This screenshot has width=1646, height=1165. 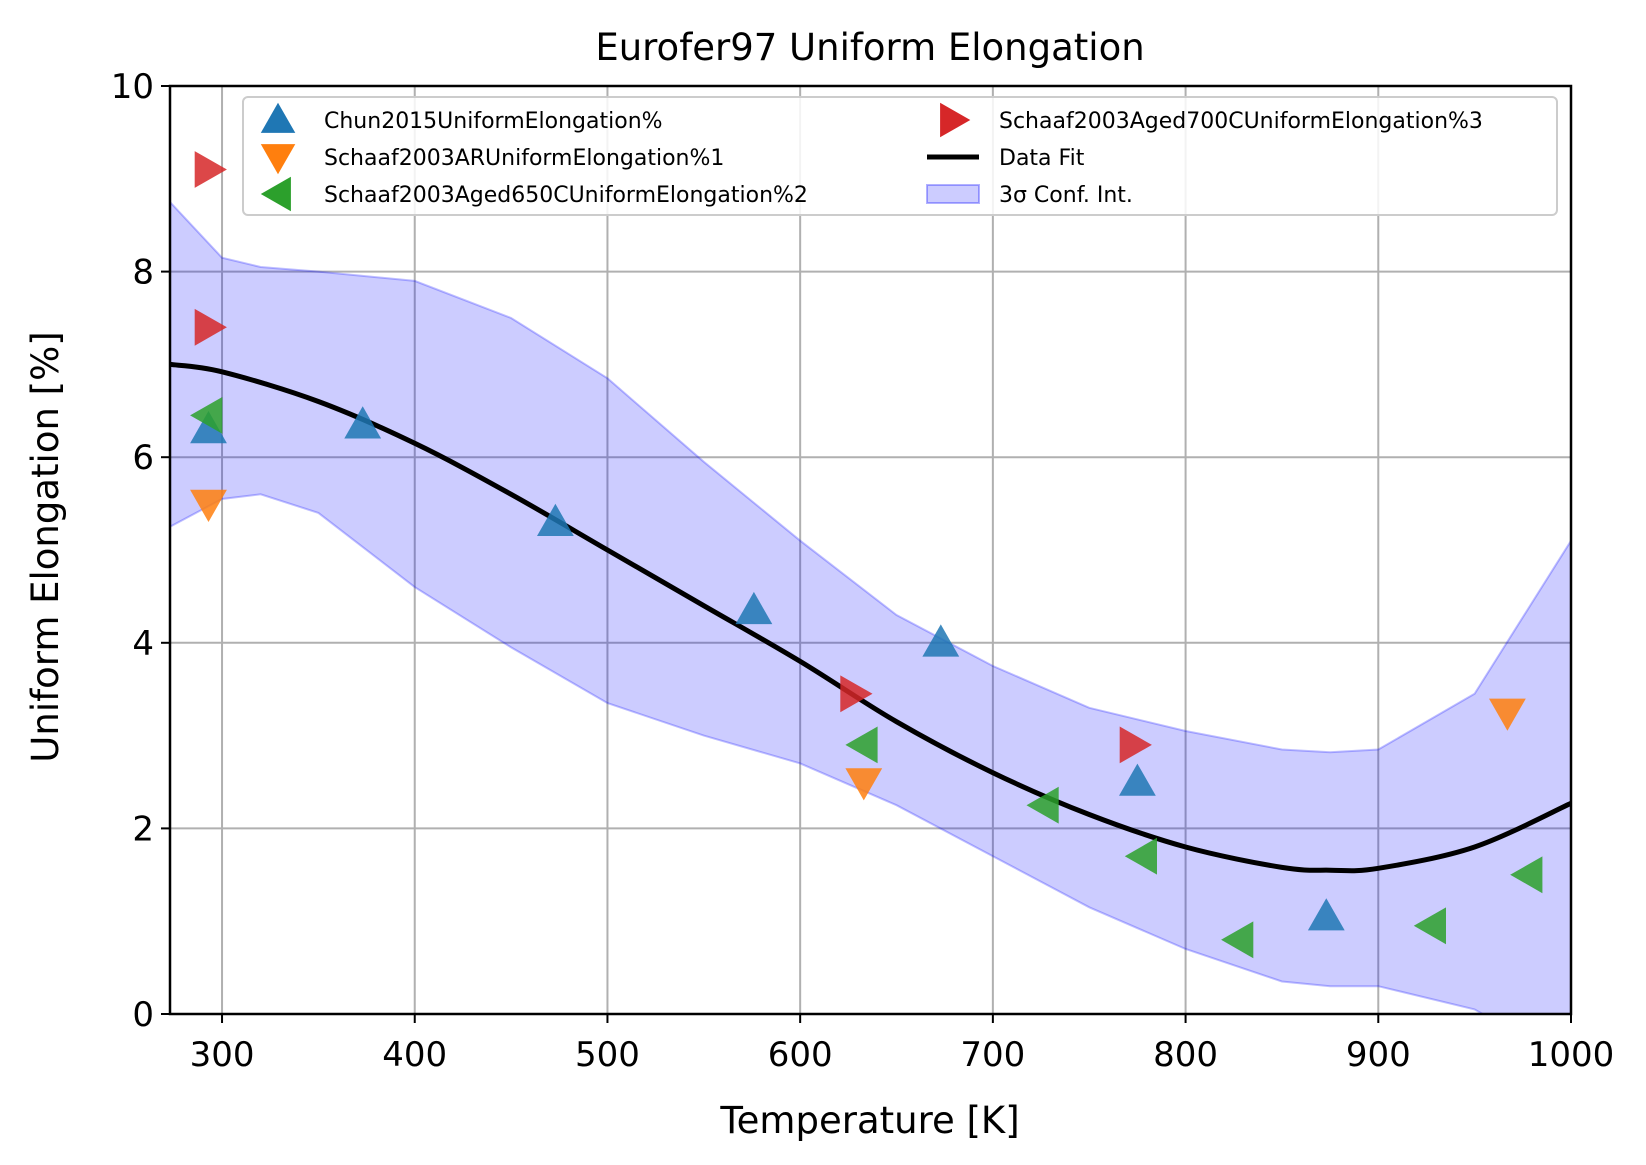 What do you see at coordinates (45, 546) in the screenshot?
I see `y-axis-label: Uniform Elongation [%]` at bounding box center [45, 546].